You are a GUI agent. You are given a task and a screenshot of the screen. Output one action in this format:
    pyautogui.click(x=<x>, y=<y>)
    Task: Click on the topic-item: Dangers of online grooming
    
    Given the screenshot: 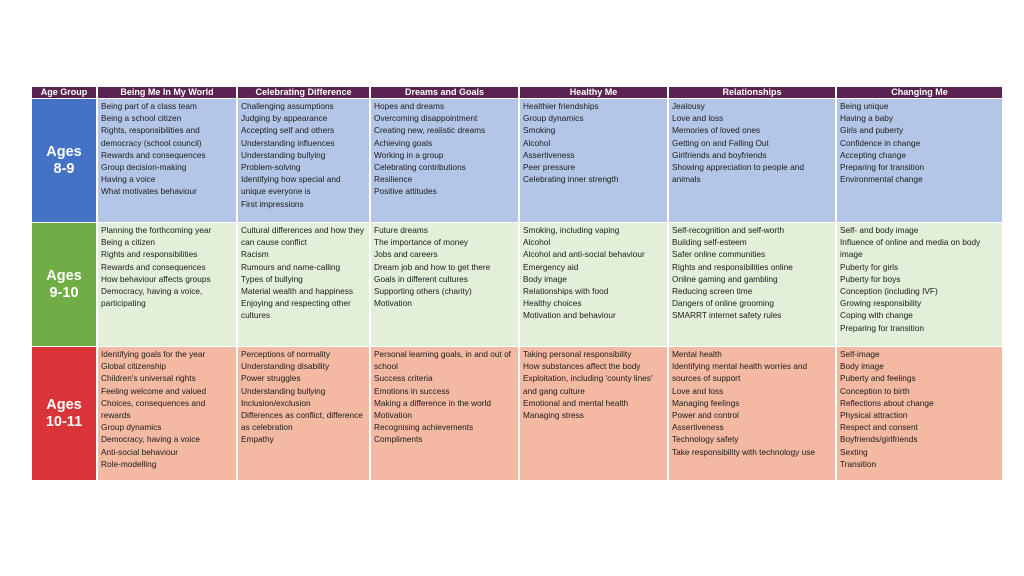 What is the action you would take?
    pyautogui.click(x=723, y=303)
    